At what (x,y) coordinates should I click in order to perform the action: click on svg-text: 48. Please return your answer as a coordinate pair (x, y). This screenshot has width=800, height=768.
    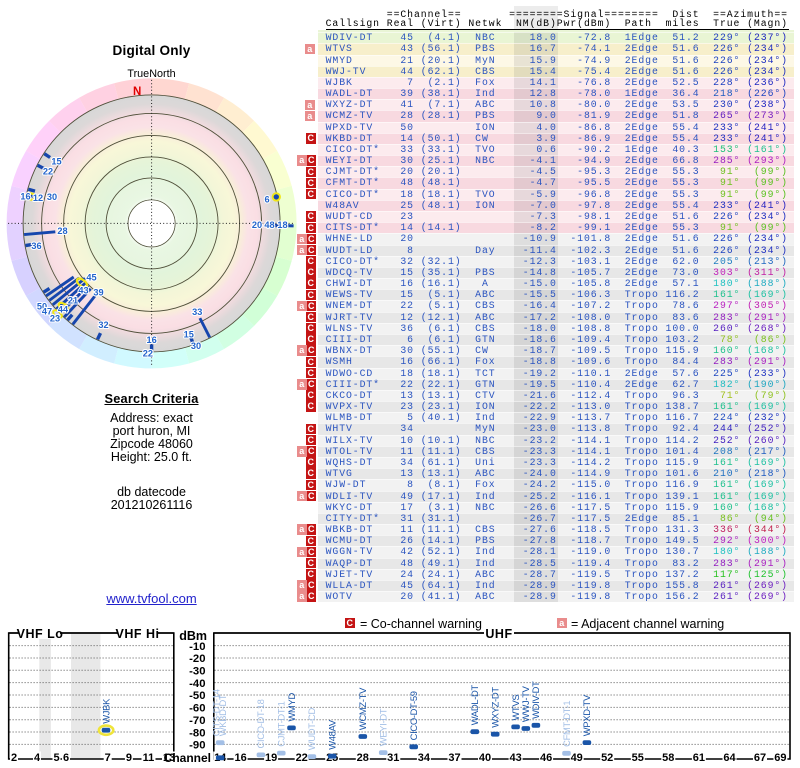
    Looking at the image, I should click on (269, 225).